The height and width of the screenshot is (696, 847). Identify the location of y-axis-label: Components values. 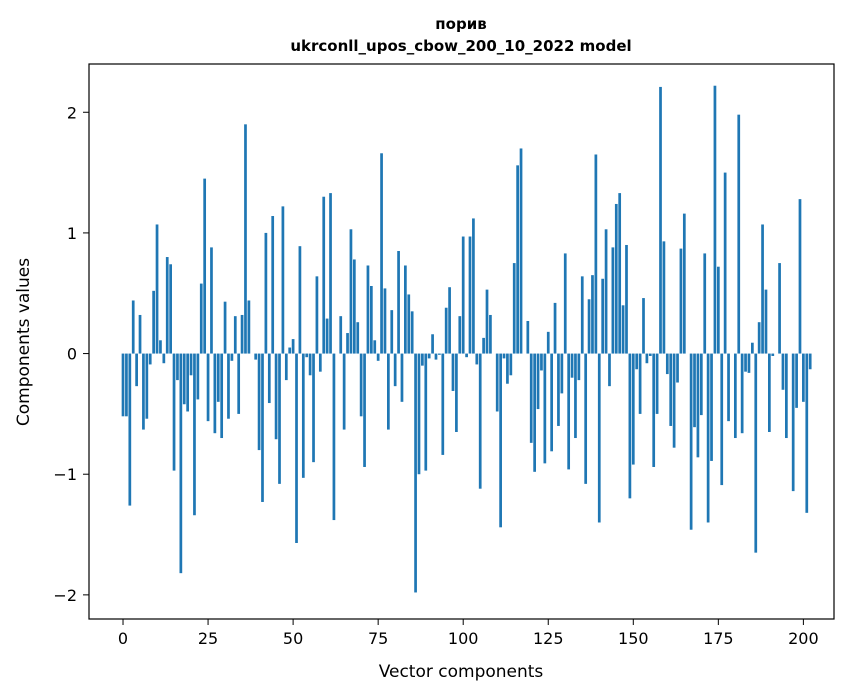
(24, 342).